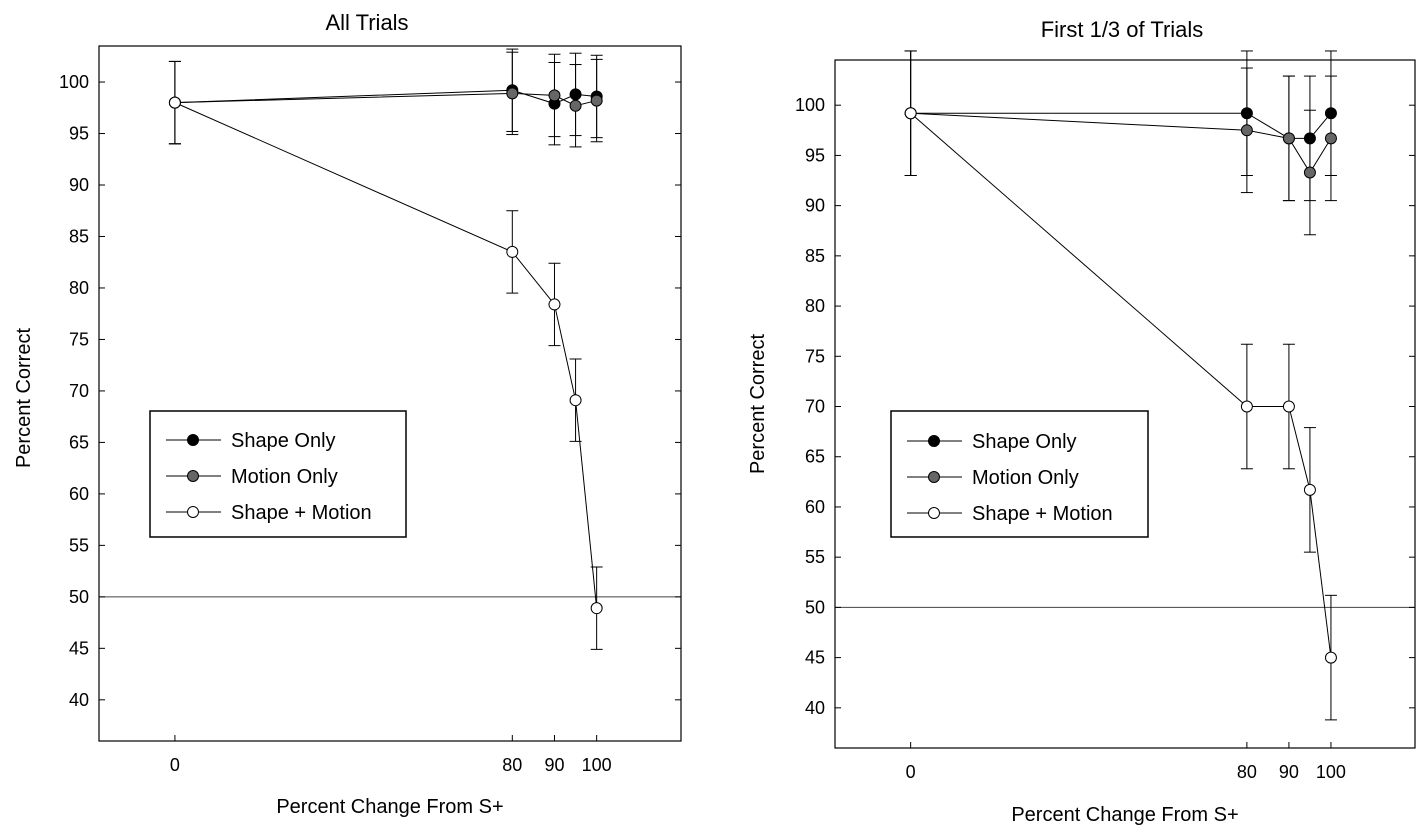  I want to click on chart-title: All Trials, so click(366, 22).